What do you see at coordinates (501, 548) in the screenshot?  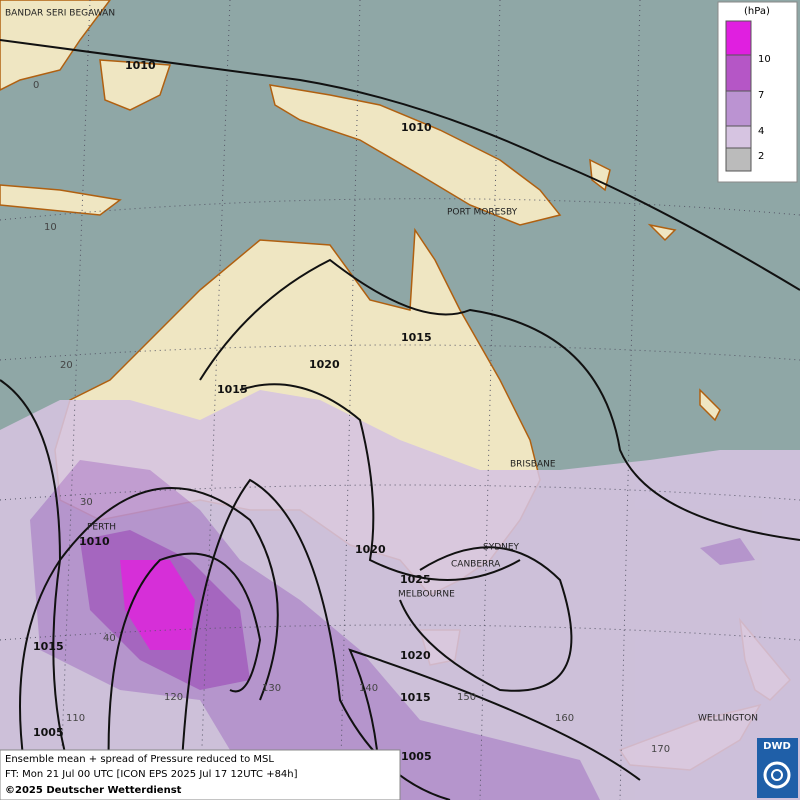 I see `place-label: SYDNEY` at bounding box center [501, 548].